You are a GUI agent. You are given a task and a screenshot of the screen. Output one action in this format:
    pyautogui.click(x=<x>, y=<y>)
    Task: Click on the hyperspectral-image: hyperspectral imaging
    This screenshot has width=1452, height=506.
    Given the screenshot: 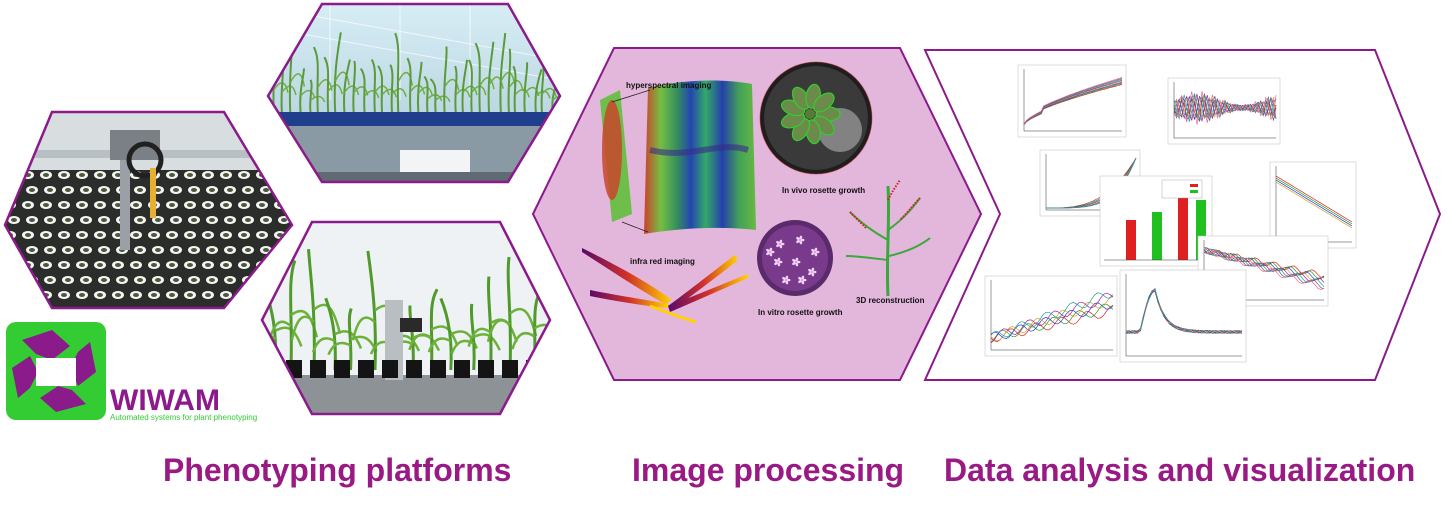 What is the action you would take?
    pyautogui.click(x=678, y=157)
    